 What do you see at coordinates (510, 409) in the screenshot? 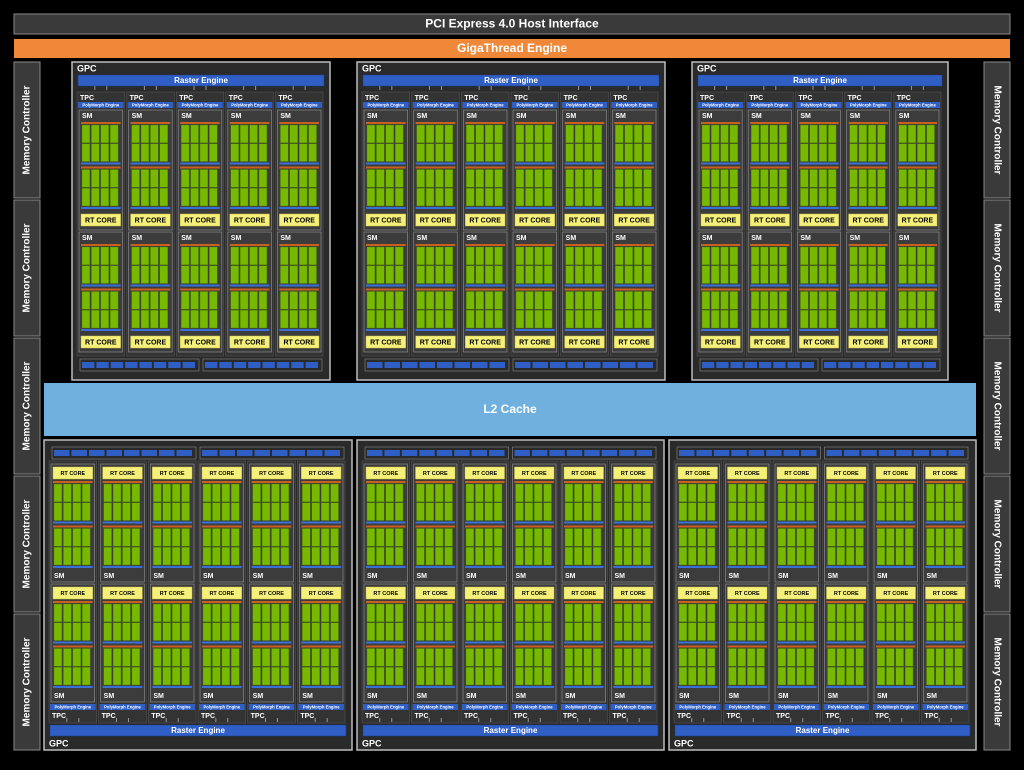
I see `l2-cache` at bounding box center [510, 409].